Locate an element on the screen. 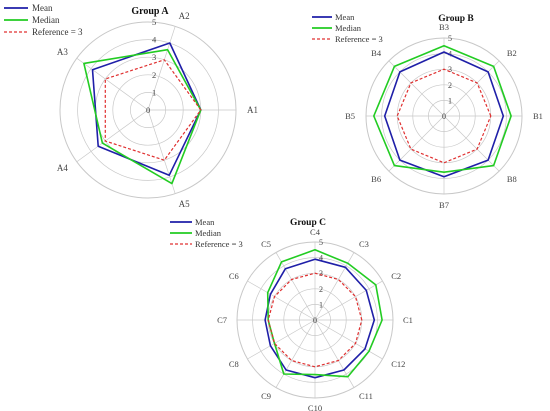  chart-title: Group B is located at coordinates (456, 19).